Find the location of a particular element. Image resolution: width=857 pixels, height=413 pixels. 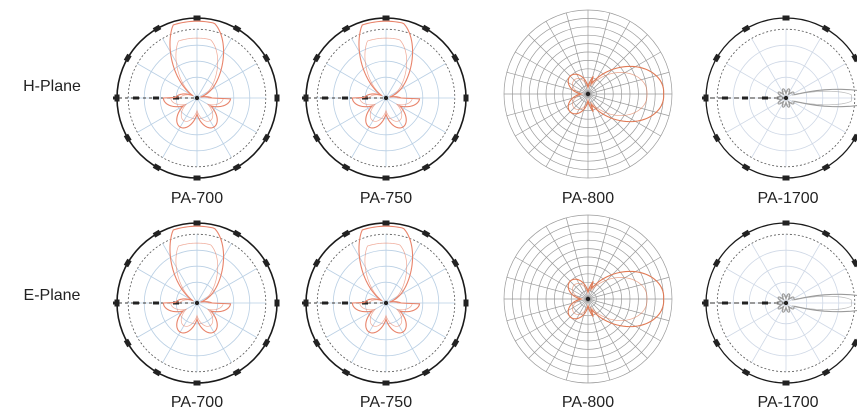

row-label-h-plane: H-Plane is located at coordinates (52, 86).